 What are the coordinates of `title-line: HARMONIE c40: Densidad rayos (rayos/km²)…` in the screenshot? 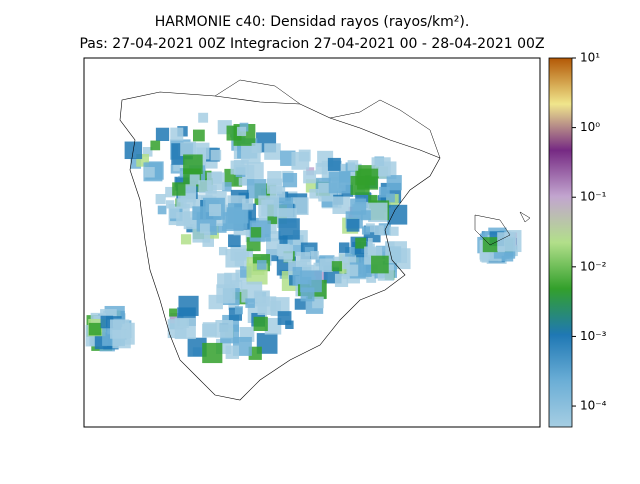 It's located at (312, 22).